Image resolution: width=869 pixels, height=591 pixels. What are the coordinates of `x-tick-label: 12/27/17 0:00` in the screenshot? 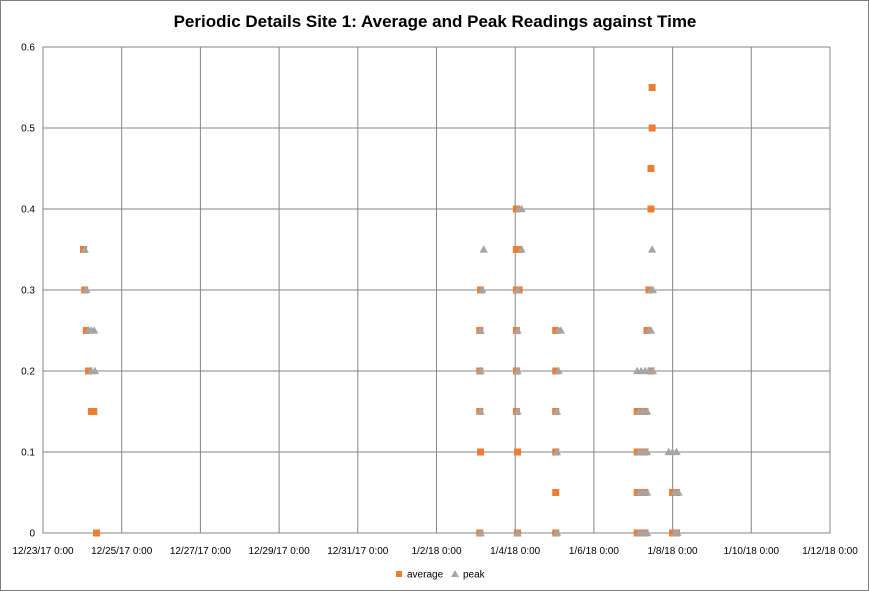 It's located at (201, 551).